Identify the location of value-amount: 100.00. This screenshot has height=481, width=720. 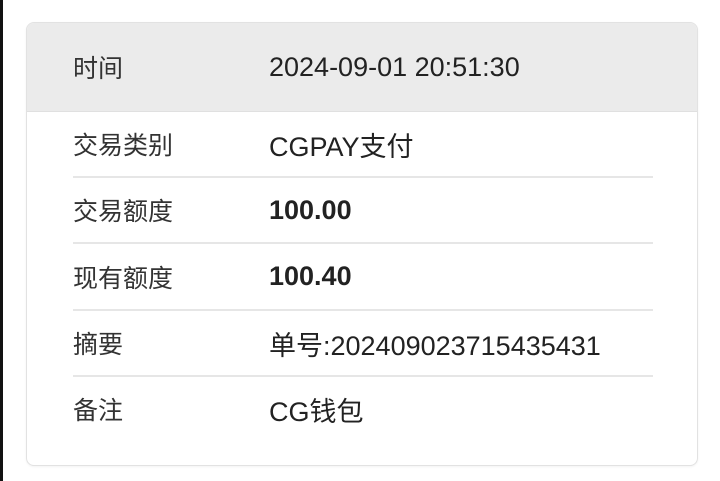
(310, 209).